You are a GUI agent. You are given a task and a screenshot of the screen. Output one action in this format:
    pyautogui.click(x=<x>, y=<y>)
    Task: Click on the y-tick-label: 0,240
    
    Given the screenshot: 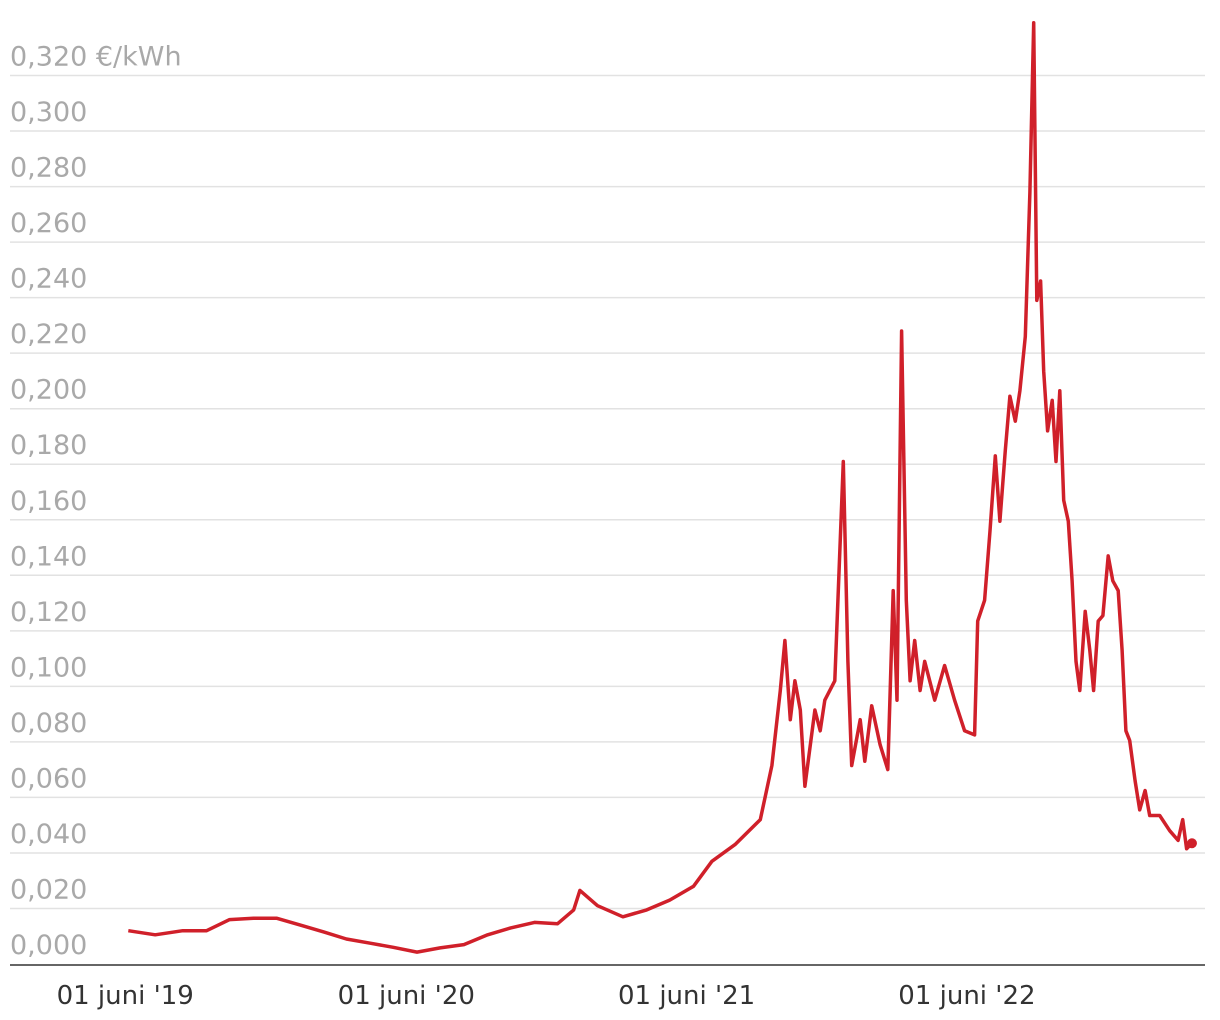 What is the action you would take?
    pyautogui.click(x=48, y=279)
    